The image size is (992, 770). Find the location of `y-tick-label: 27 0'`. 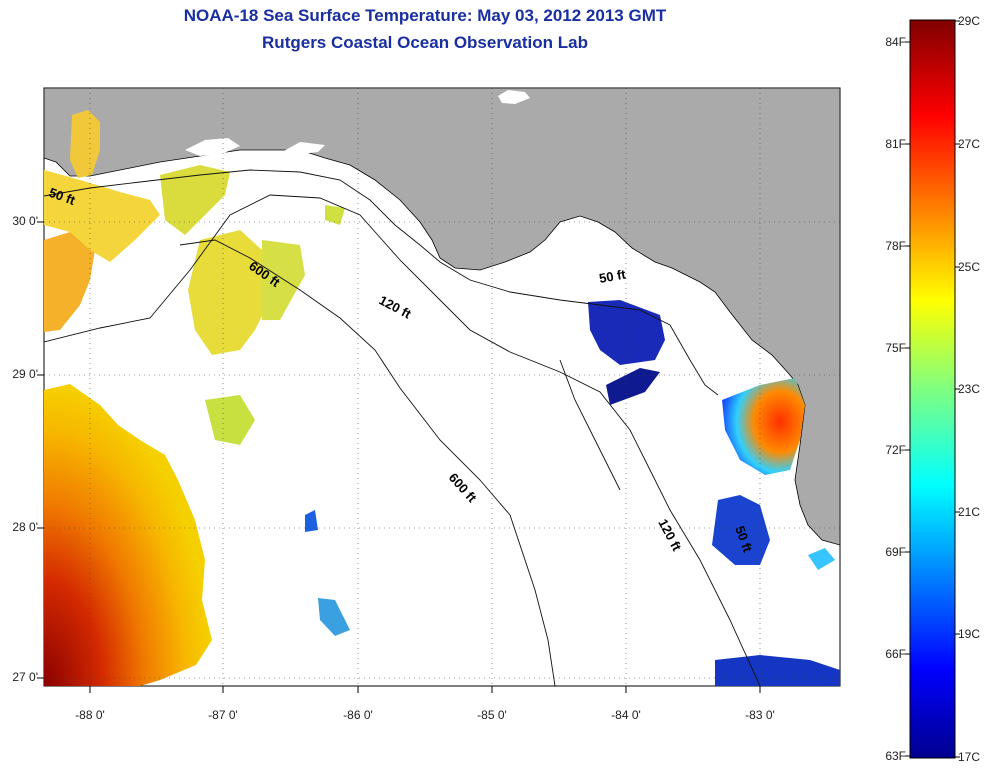

y-tick-label: 27 0' is located at coordinates (25, 677).